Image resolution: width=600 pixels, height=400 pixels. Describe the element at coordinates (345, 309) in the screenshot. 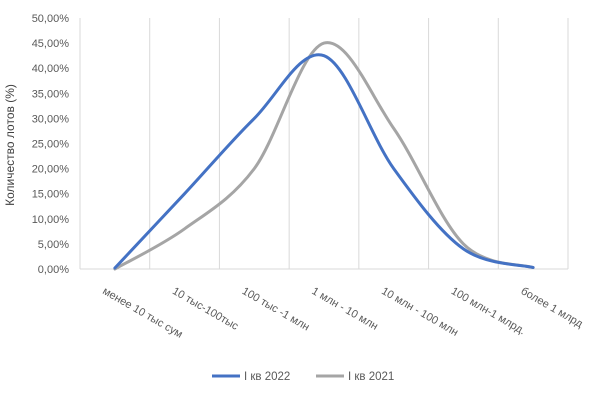

I see `x-tick-label: 1 млн - 10 млн` at that location.